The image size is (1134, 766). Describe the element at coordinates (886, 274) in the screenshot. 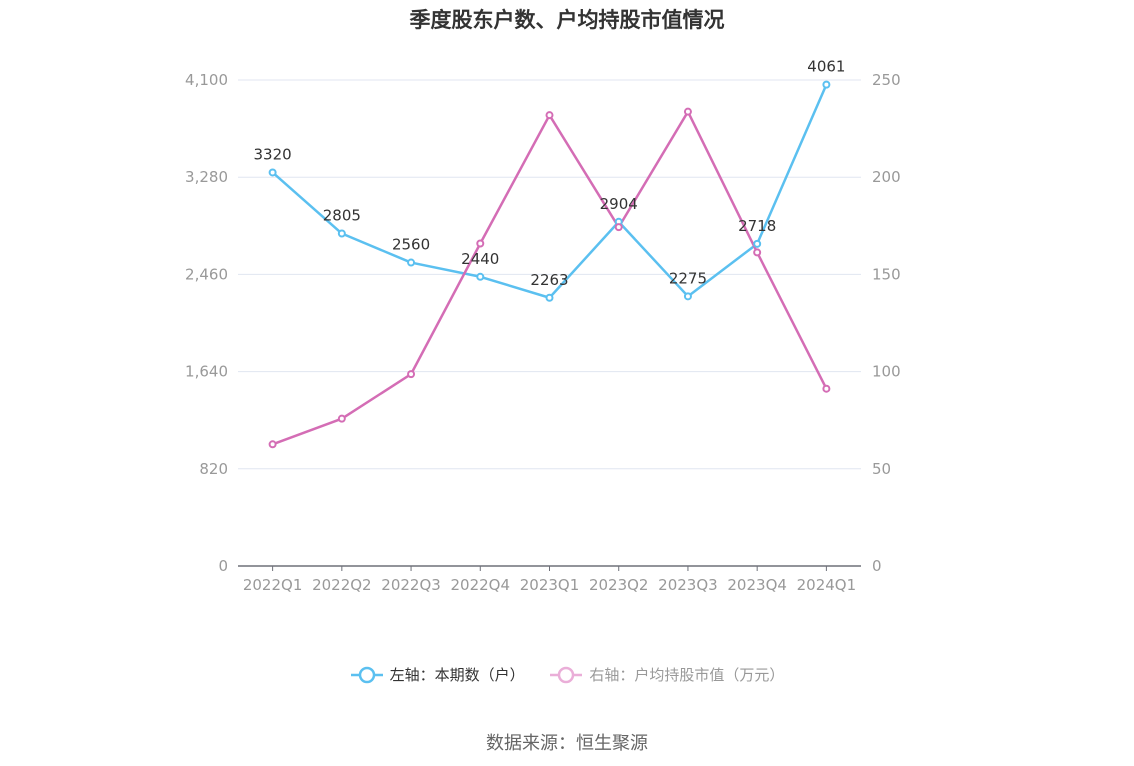

I see `y-right-tick-label: 150` at that location.